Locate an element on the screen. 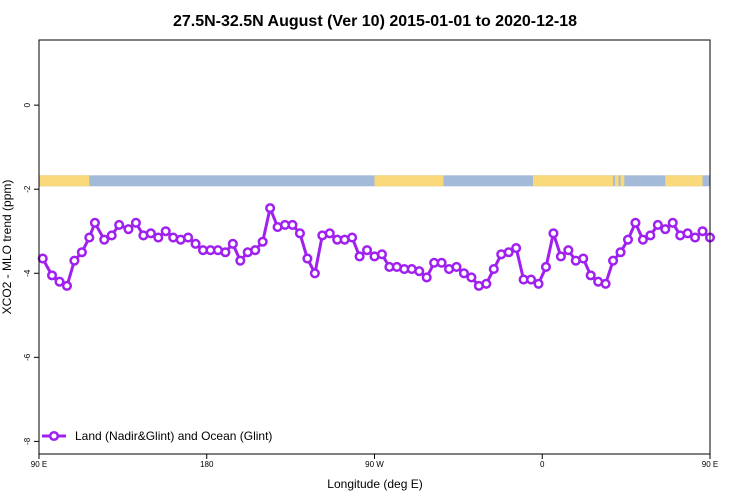 The height and width of the screenshot is (500, 750). land-ocean-strip is located at coordinates (374, 181).